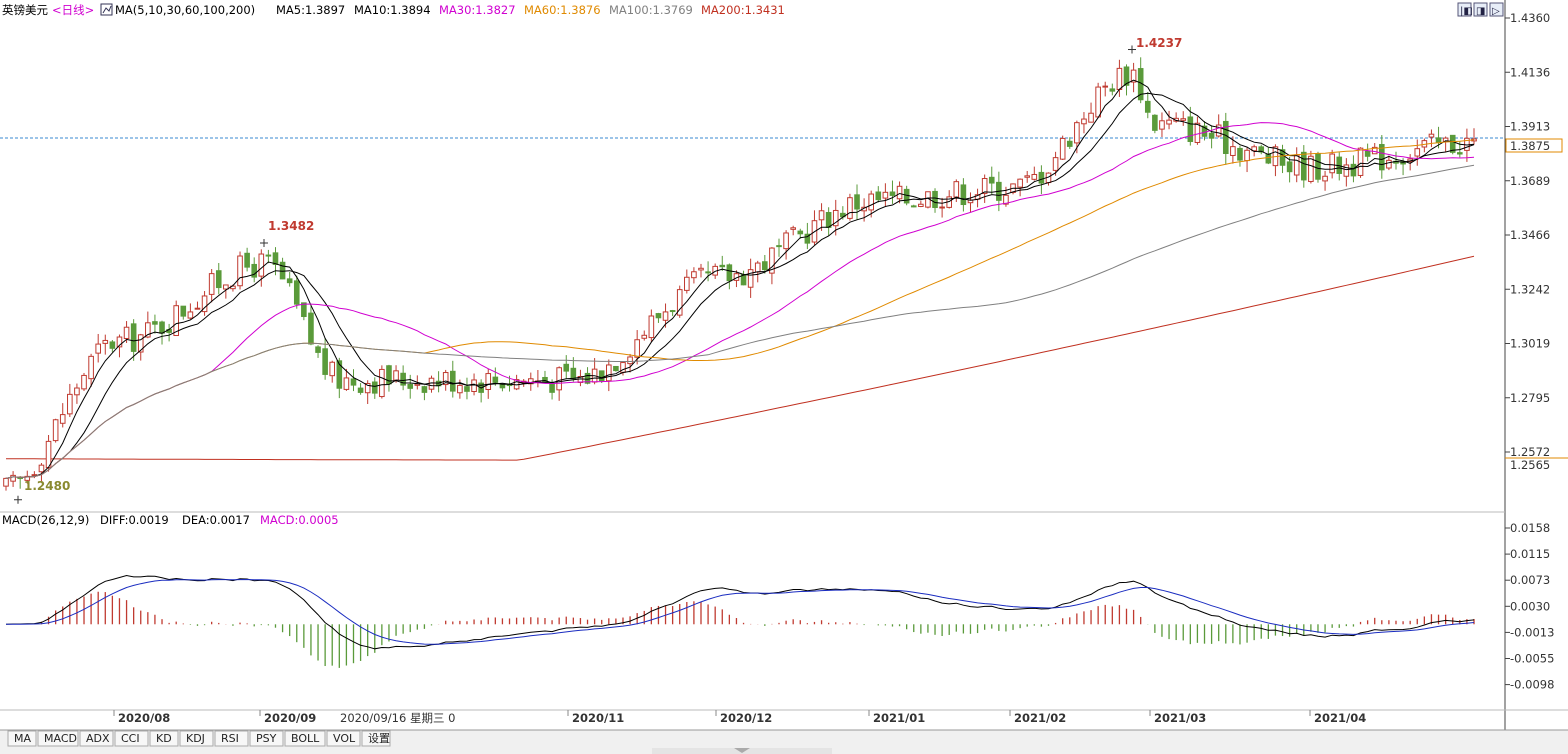 The image size is (1568, 754). What do you see at coordinates (164, 738) in the screenshot?
I see `tab-kd` at bounding box center [164, 738].